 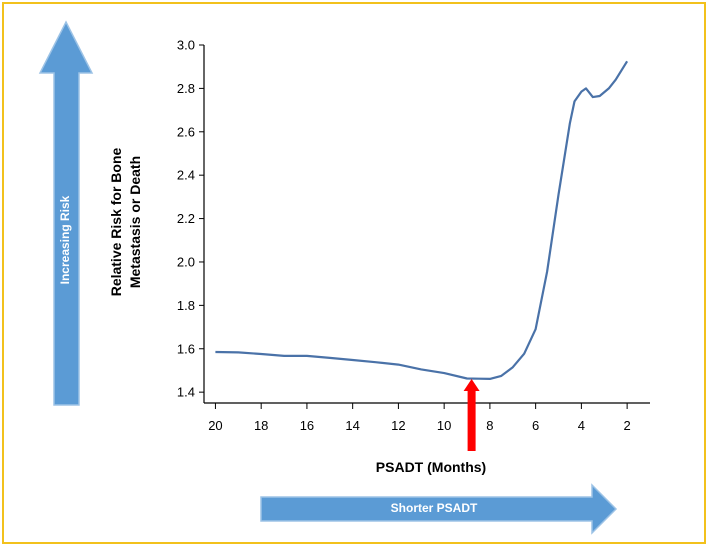 I want to click on y-tick-label: 2.6, so click(x=186, y=131).